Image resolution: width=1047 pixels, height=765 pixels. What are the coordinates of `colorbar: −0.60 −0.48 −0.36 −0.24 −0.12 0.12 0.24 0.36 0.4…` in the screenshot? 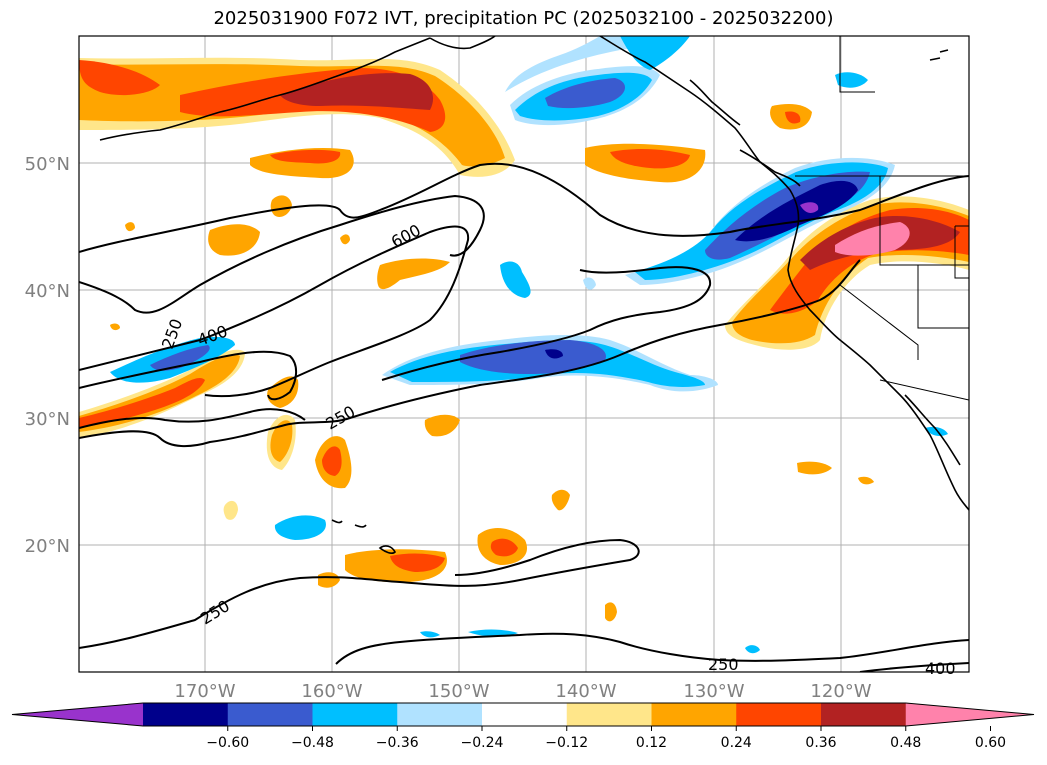 It's located at (523, 726).